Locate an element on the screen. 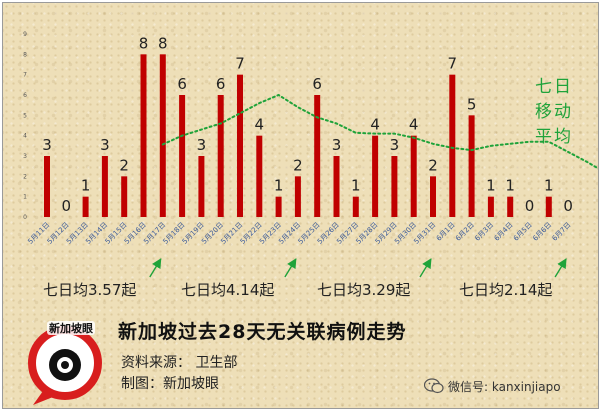 The width and height of the screenshot is (601, 411). brand-logo: 新加坡眼 is located at coordinates (68, 360).